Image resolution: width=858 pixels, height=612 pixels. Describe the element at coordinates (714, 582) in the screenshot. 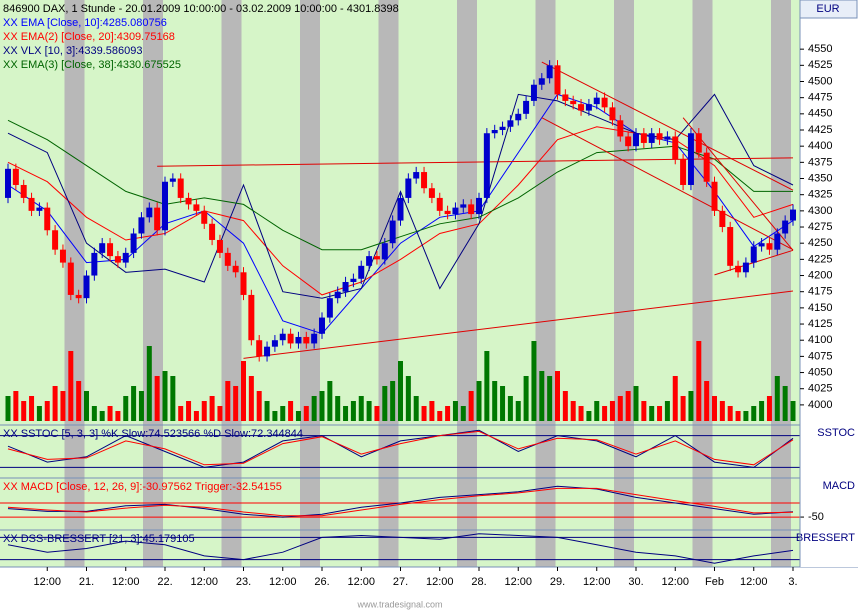

I see `x-tick-label: Feb` at that location.